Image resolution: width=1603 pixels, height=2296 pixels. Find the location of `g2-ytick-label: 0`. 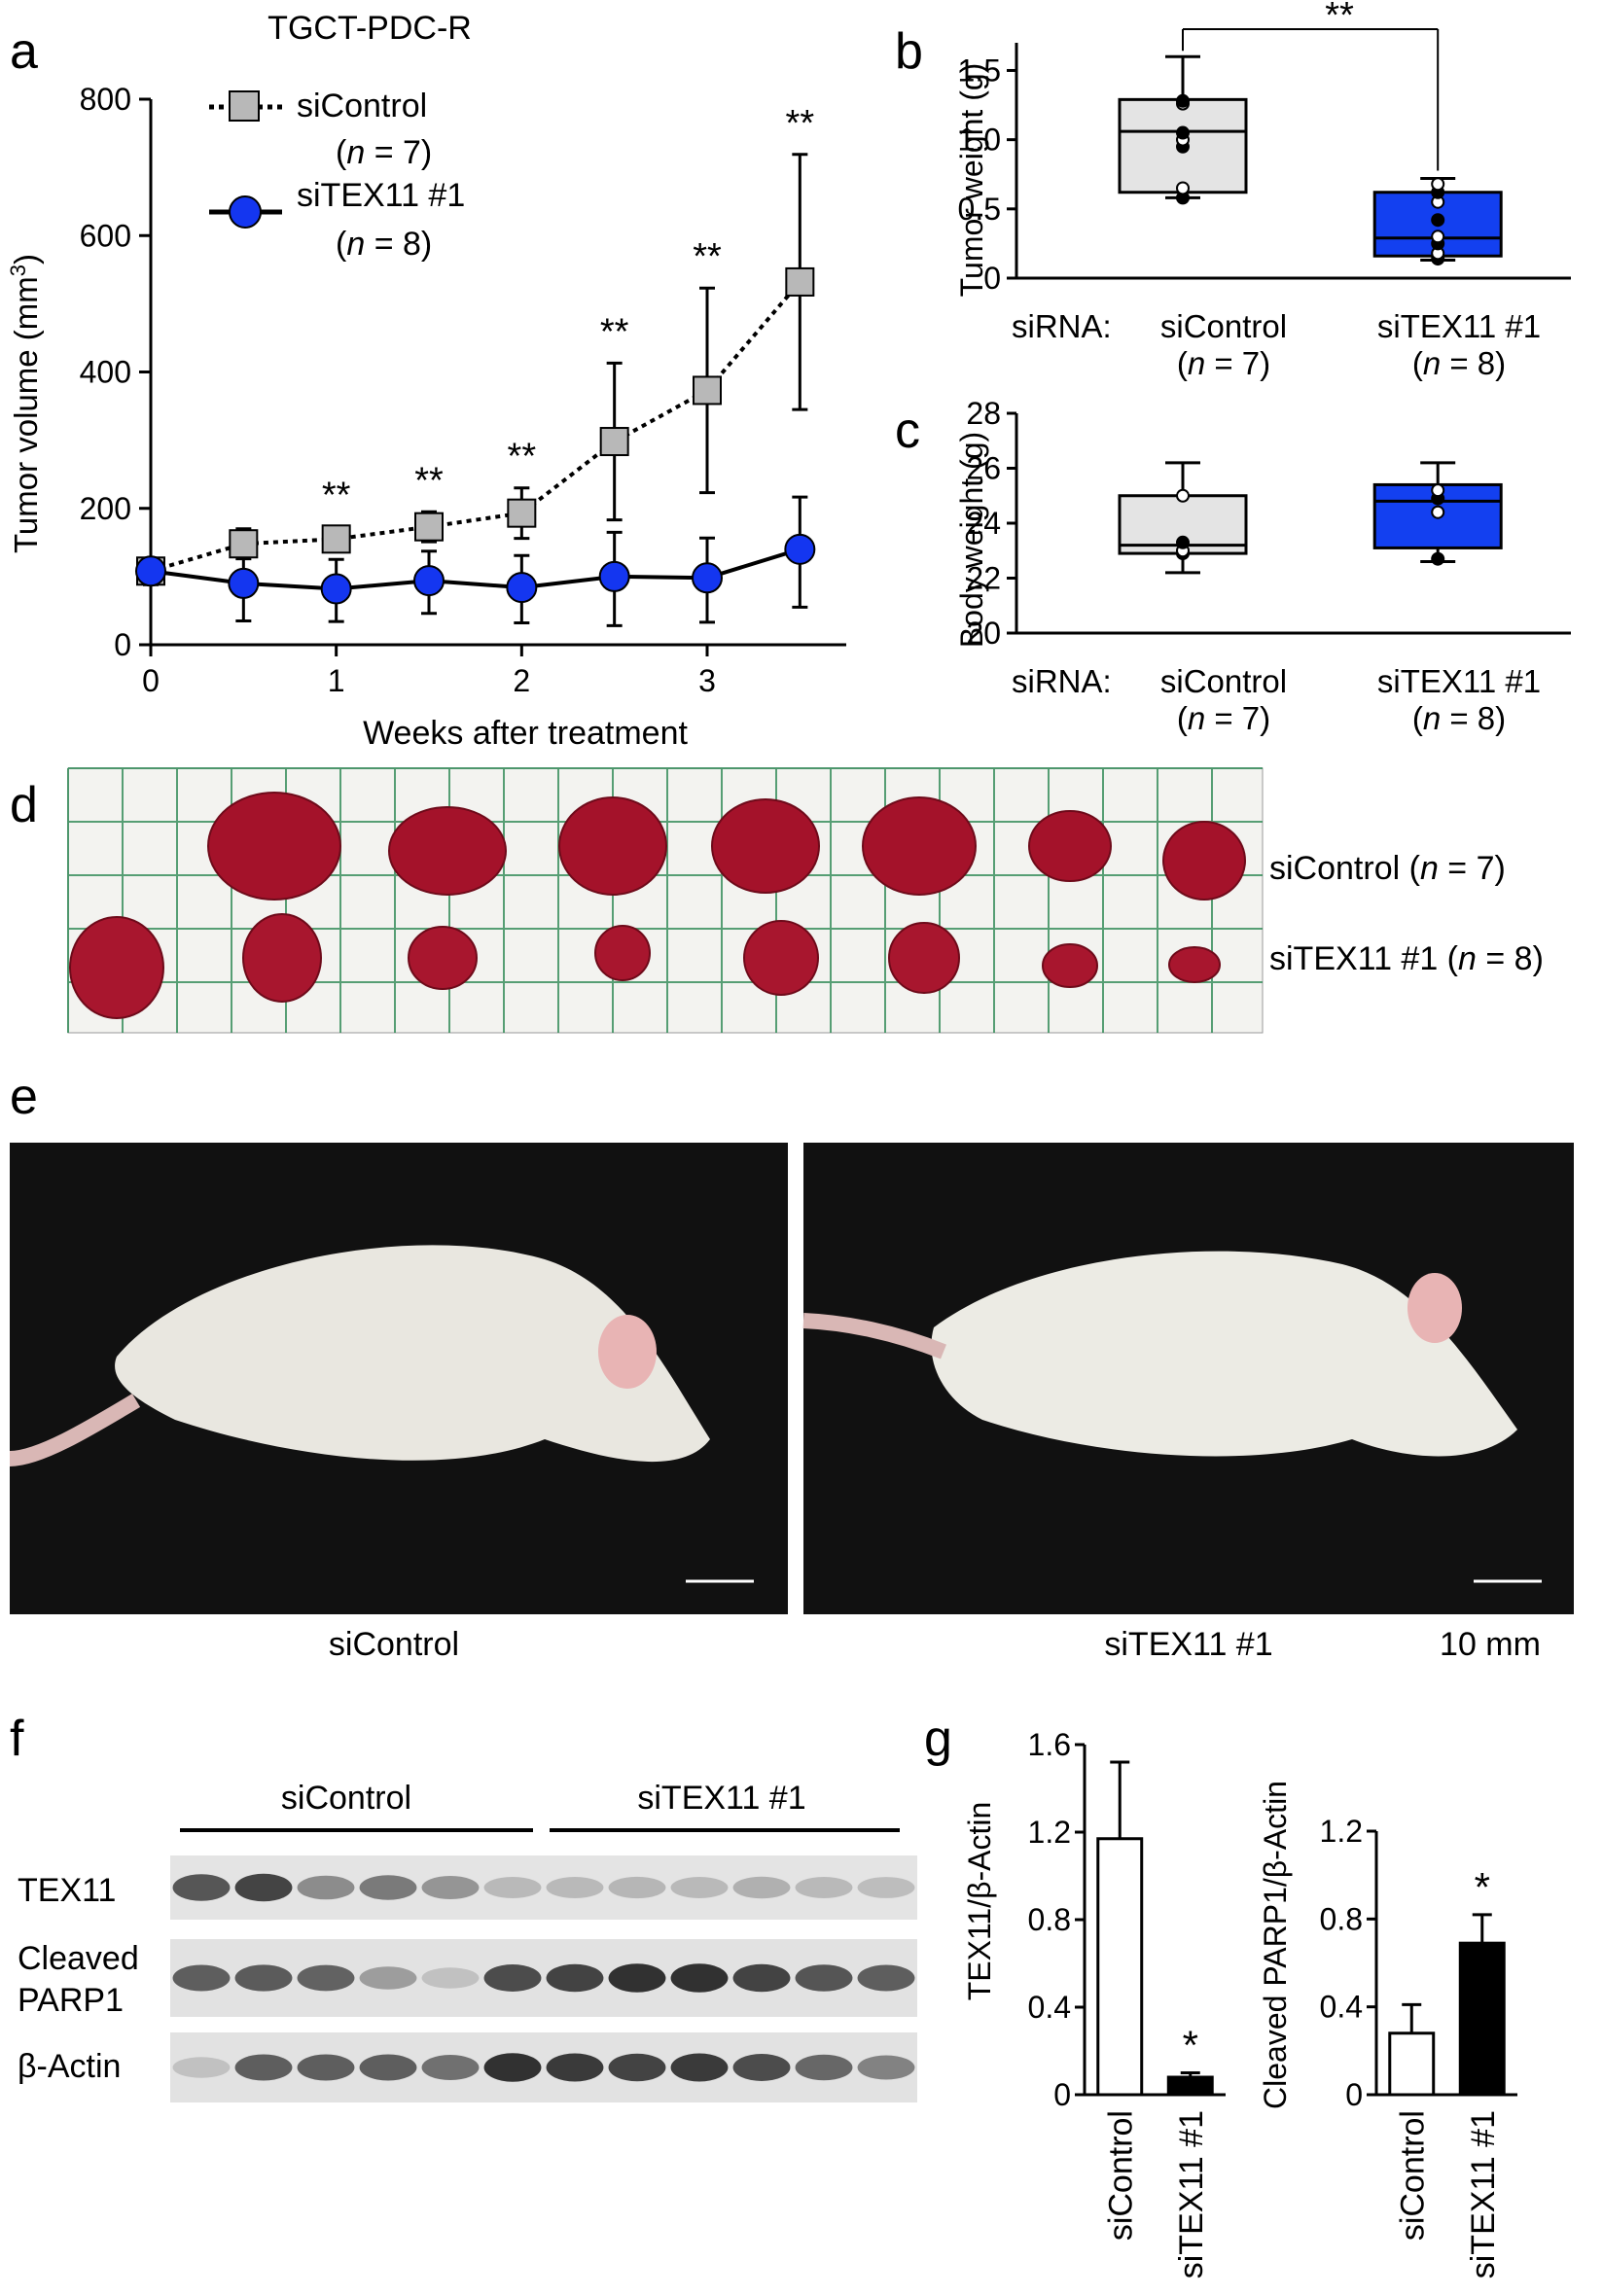

g2-ytick-label: 0 is located at coordinates (1354, 2095).